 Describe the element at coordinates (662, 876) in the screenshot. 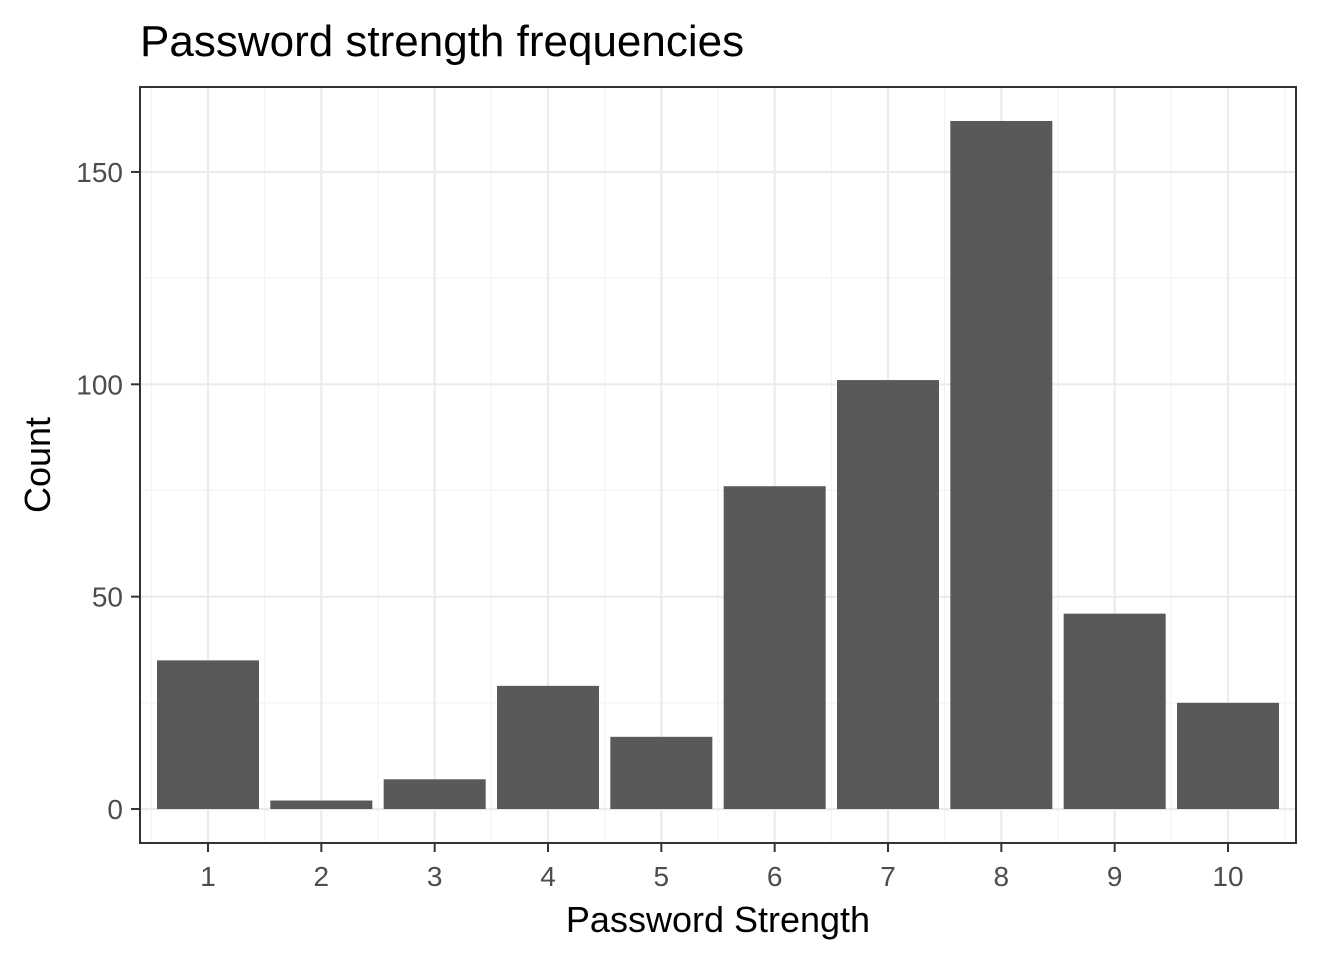

I see `x-tick-label: 5` at that location.